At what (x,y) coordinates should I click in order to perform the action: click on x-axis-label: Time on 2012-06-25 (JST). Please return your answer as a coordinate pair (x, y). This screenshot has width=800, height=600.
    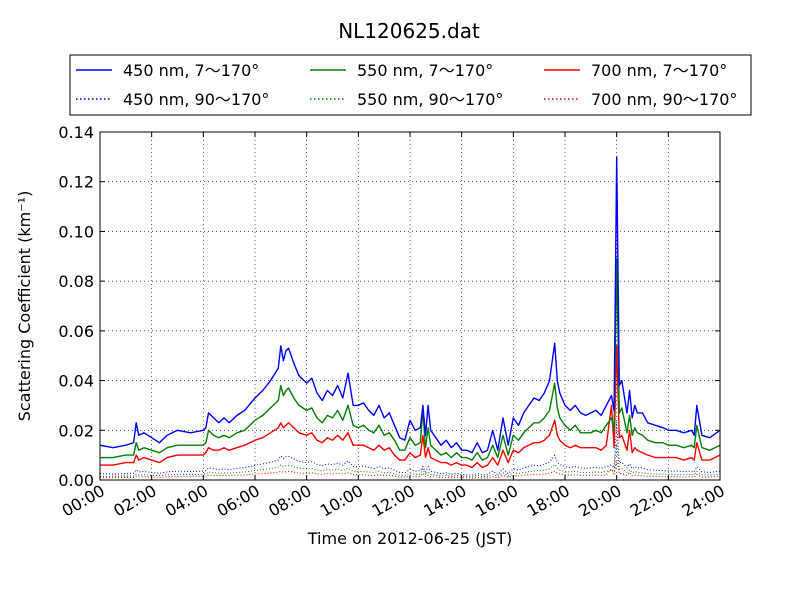
    Looking at the image, I should click on (409, 538).